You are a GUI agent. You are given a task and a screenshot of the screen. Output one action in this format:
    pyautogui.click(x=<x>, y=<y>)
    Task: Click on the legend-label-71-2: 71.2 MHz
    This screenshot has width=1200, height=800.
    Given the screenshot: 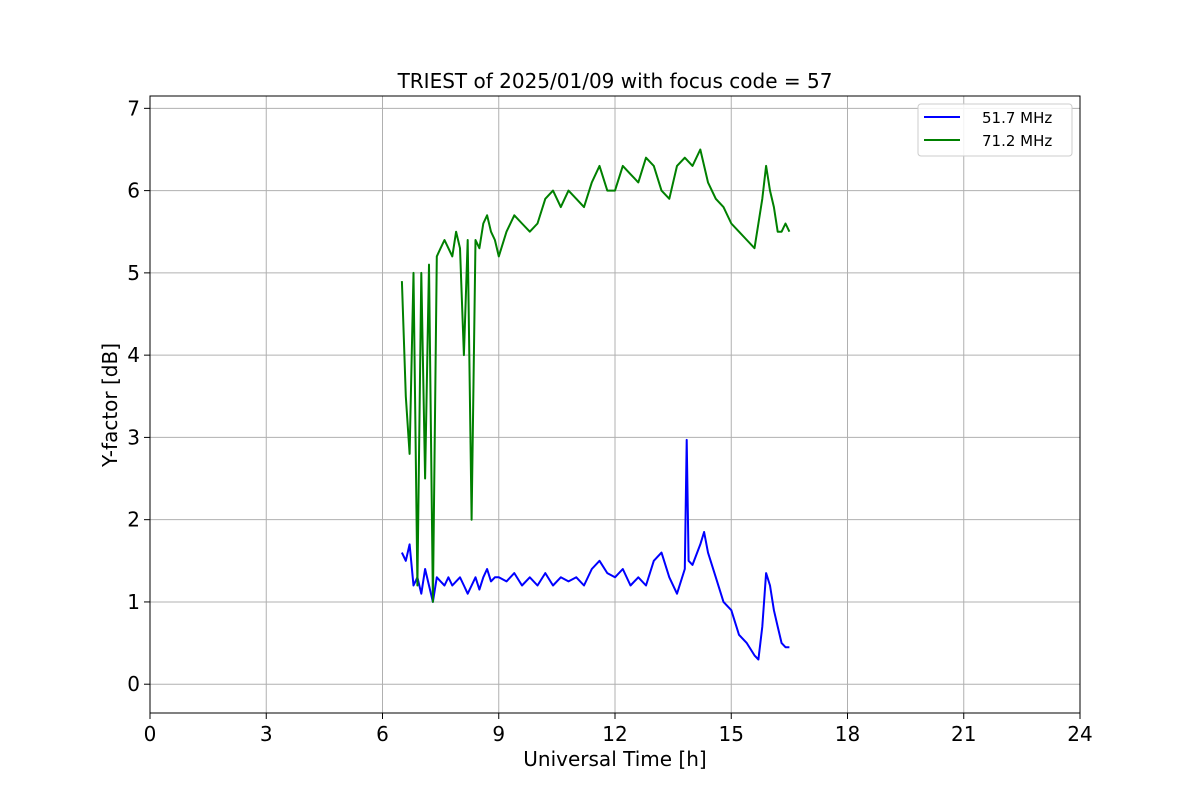 What is the action you would take?
    pyautogui.click(x=1017, y=141)
    